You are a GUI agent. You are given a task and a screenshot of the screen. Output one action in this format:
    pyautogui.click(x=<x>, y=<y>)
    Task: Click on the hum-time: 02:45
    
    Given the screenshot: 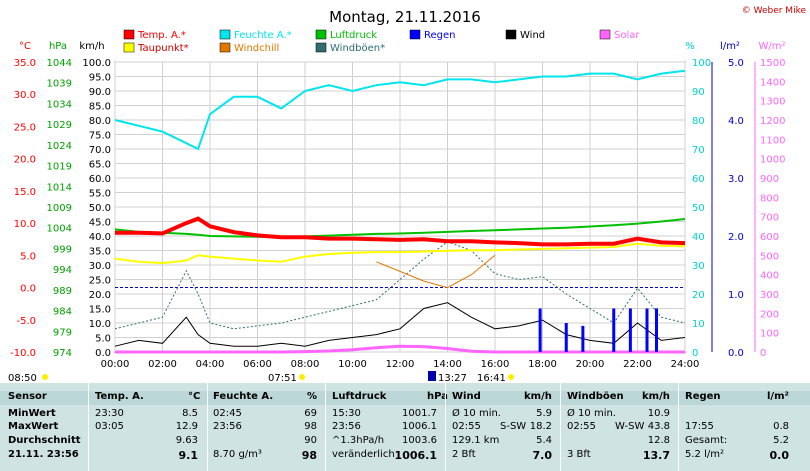 What is the action you would take?
    pyautogui.click(x=227, y=413)
    